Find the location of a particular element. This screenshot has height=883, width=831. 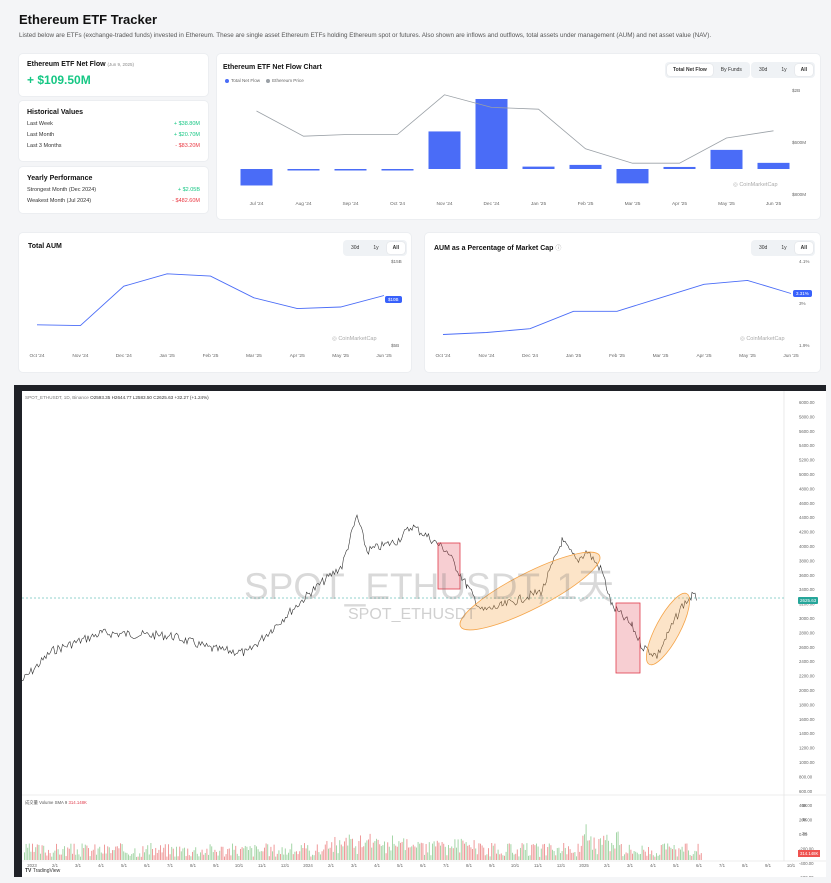

tab-all: All is located at coordinates (804, 70).